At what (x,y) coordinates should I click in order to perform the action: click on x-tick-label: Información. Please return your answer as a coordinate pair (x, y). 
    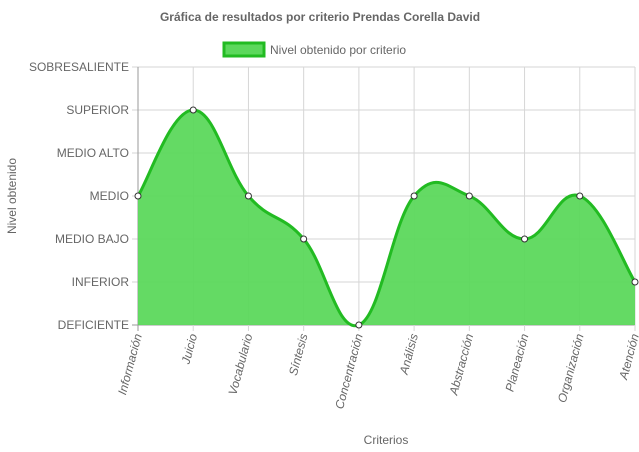
    Looking at the image, I should click on (130, 364).